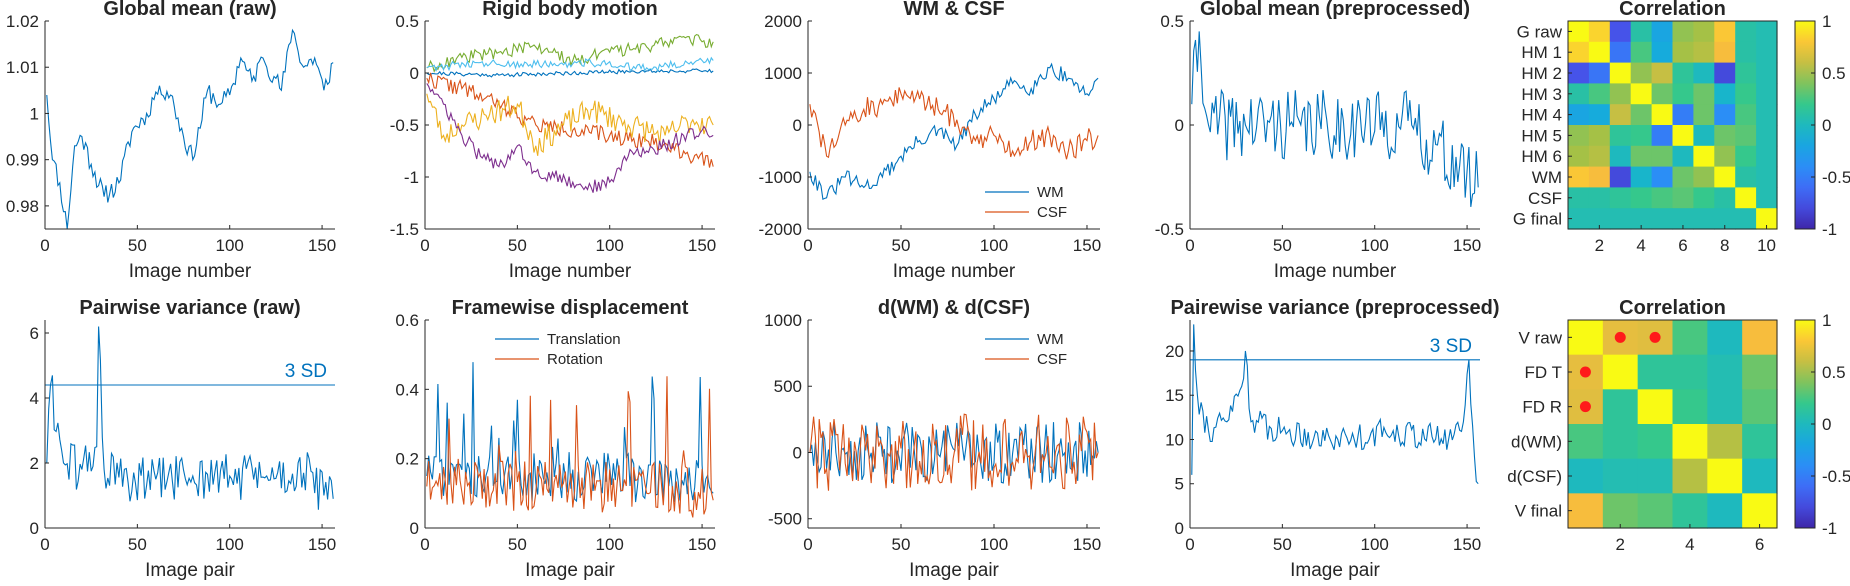 The image size is (1850, 586). What do you see at coordinates (1334, 308) in the screenshot?
I see `chart-title: Pairewise variance (preprocessed)` at bounding box center [1334, 308].